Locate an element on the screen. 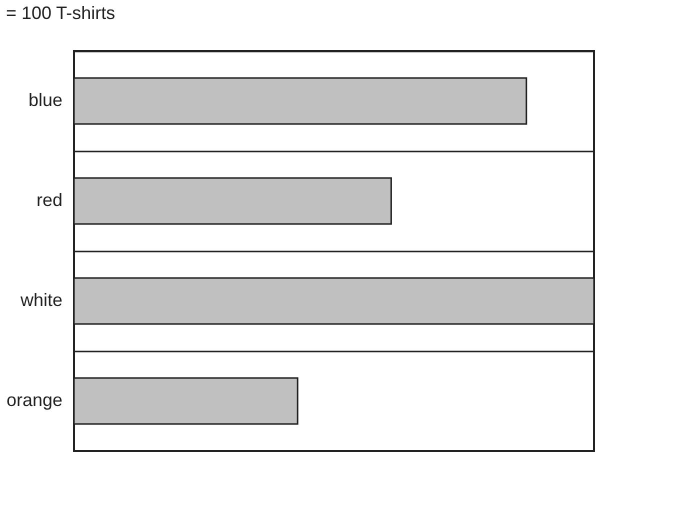  y-tick-label: white is located at coordinates (40, 300).